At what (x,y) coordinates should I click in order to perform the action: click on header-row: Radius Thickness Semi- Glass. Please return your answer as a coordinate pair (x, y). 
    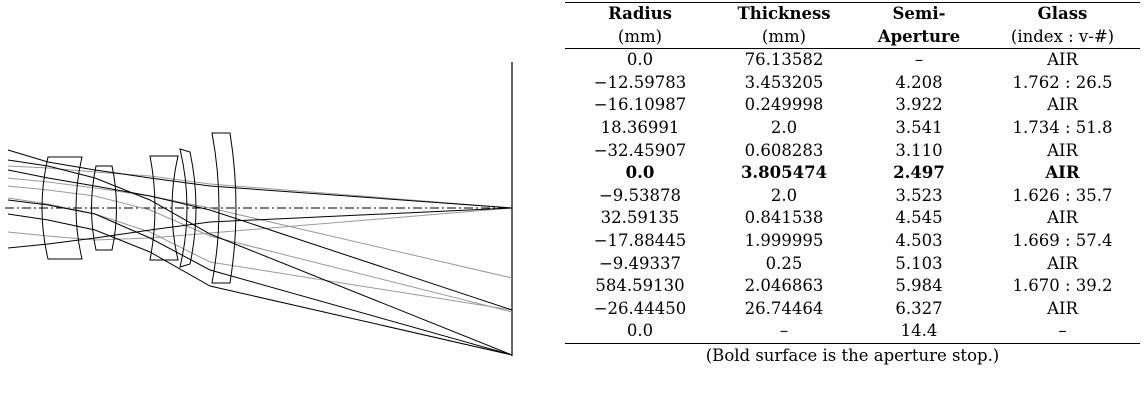
    Looking at the image, I should click on (852, 13).